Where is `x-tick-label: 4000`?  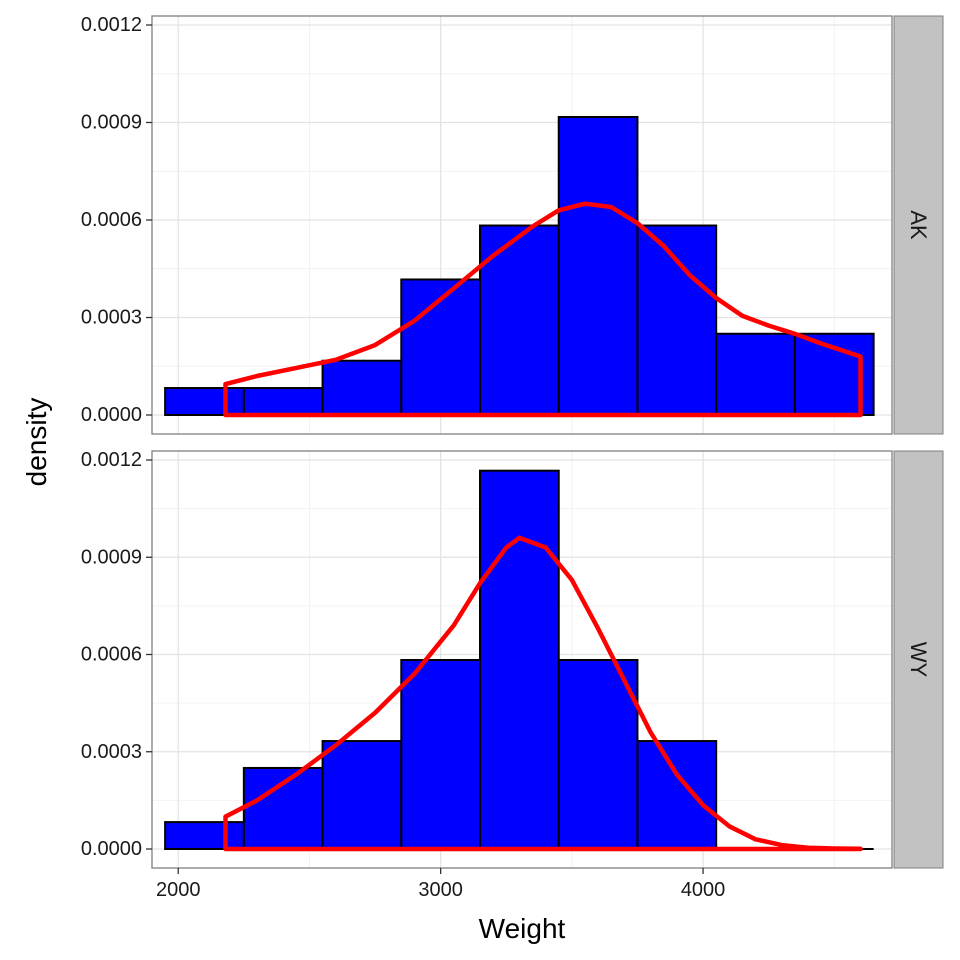 x-tick-label: 4000 is located at coordinates (703, 890).